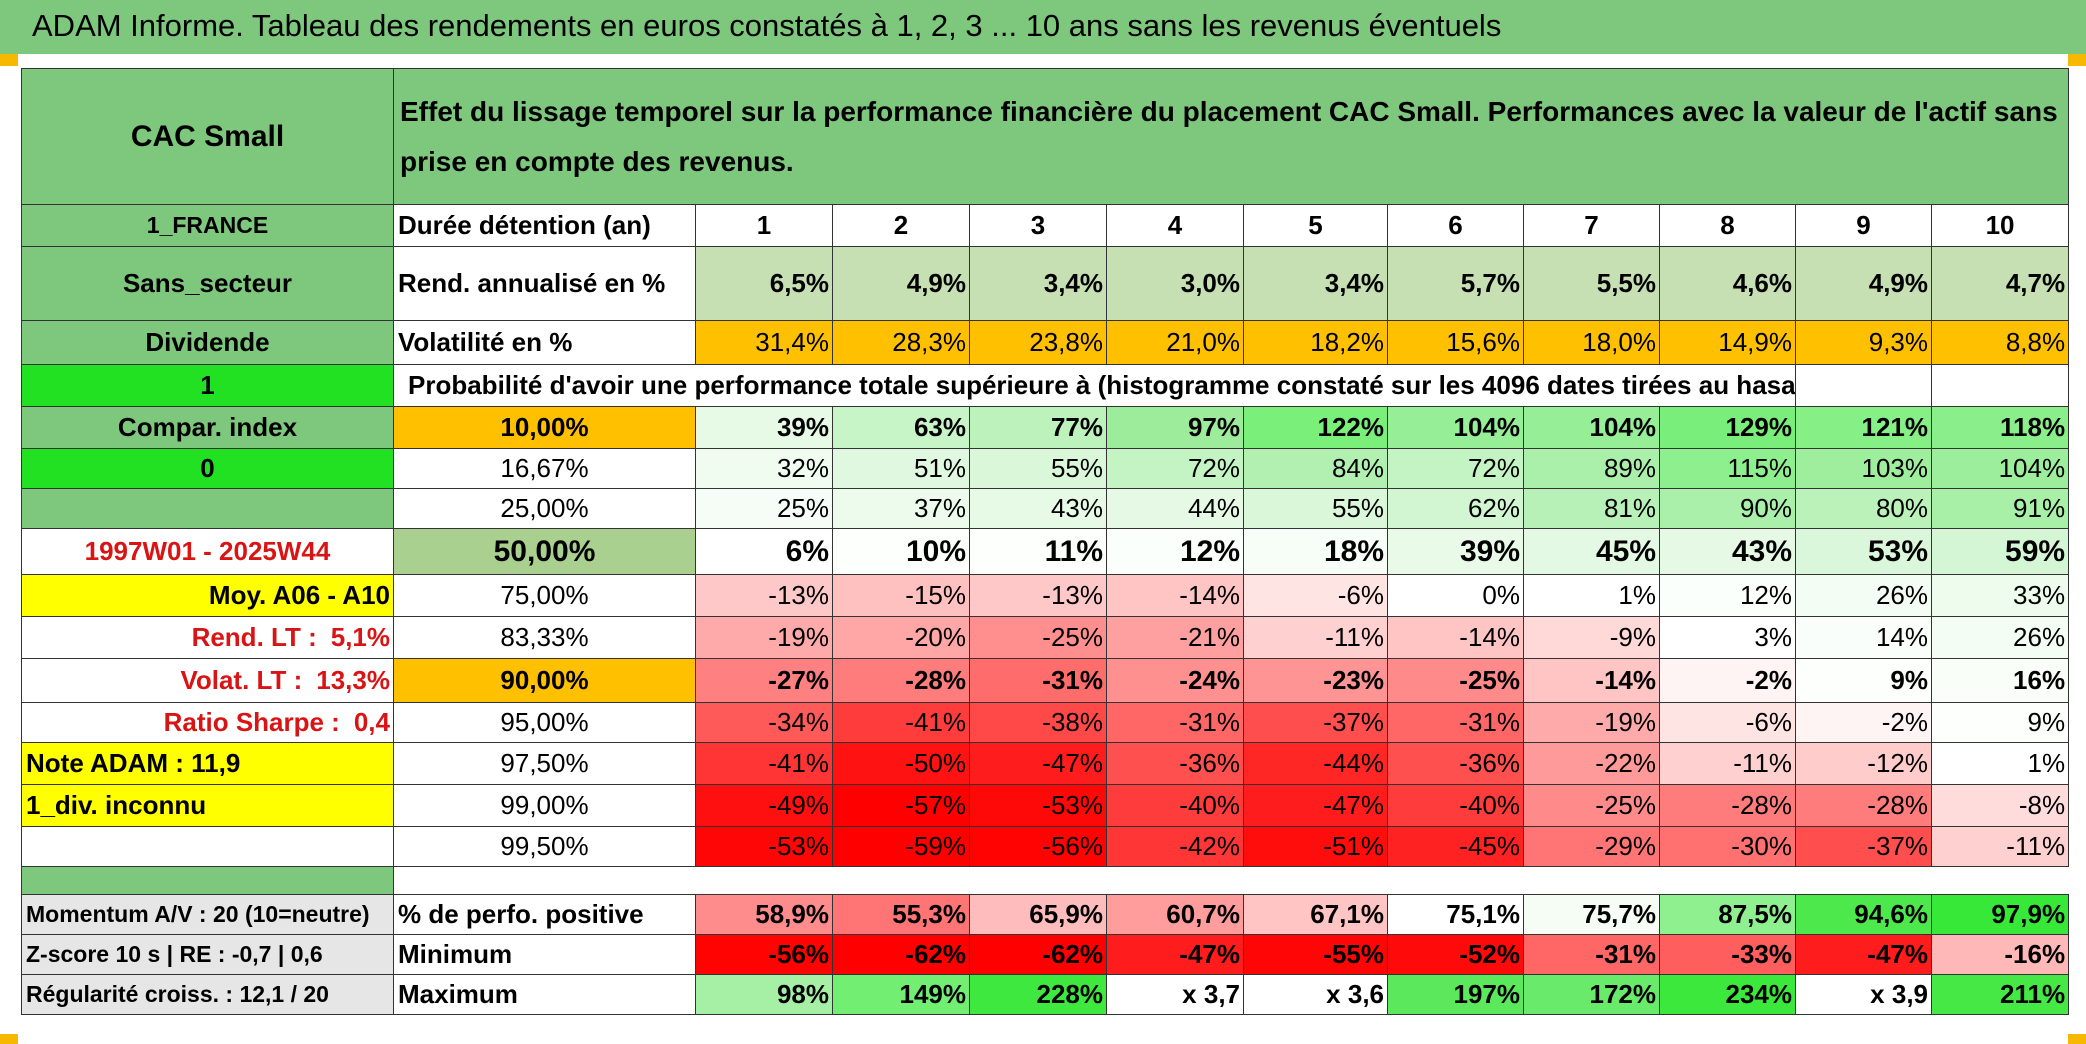  I want to click on rend-label: Rend. annualisé en %, so click(544, 283).